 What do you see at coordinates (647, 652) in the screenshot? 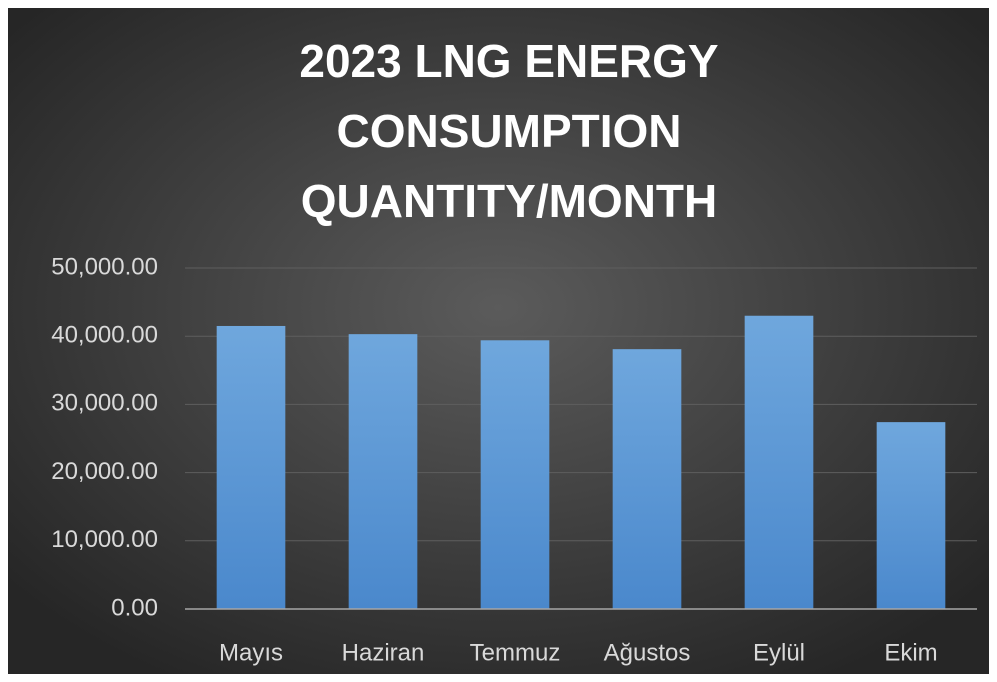
I see `x-tick-label: Ağustos` at bounding box center [647, 652].